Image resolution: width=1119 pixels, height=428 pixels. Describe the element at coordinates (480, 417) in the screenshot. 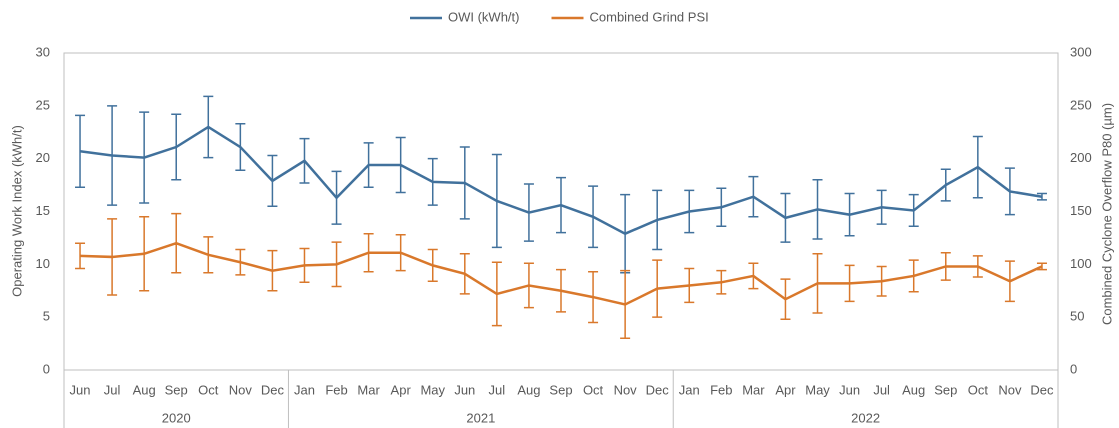

I see `group-label: 2021` at that location.